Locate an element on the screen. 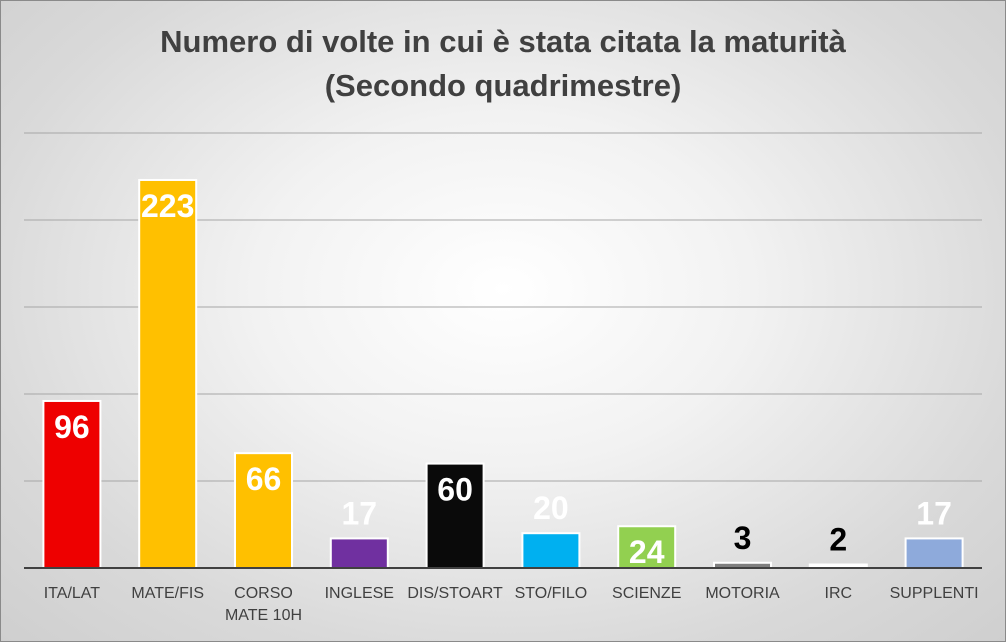 This screenshot has width=1006, height=642. bar-value-label: 60 is located at coordinates (455, 490).